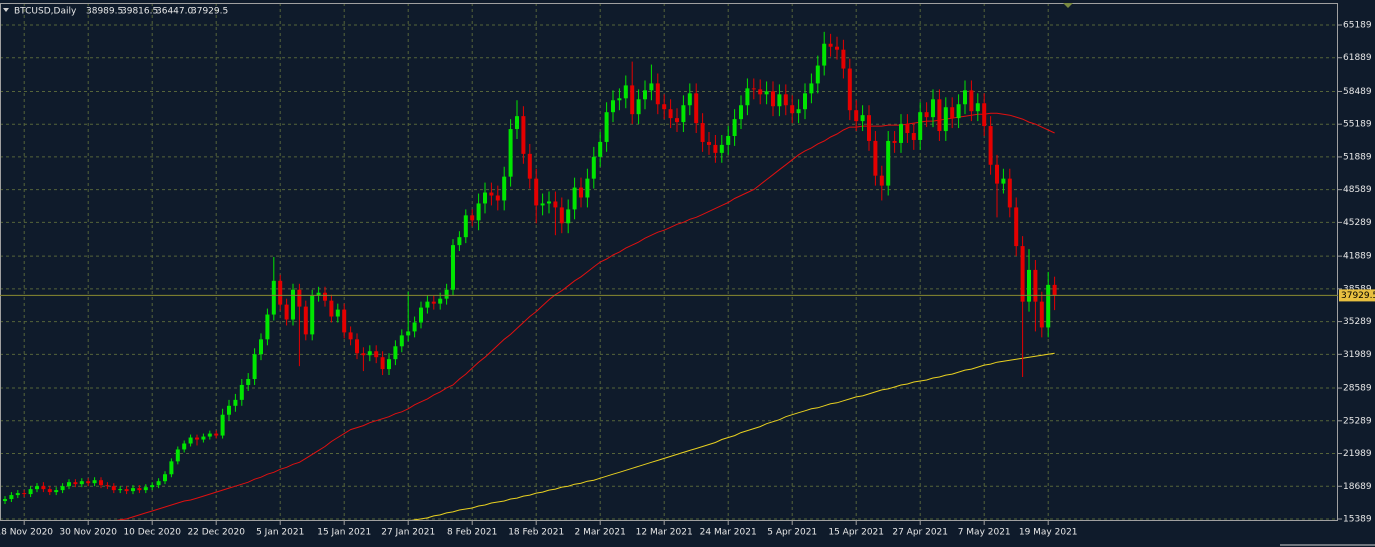 The height and width of the screenshot is (547, 1375). I want to click on y-tick-label: 65189, so click(1357, 26).